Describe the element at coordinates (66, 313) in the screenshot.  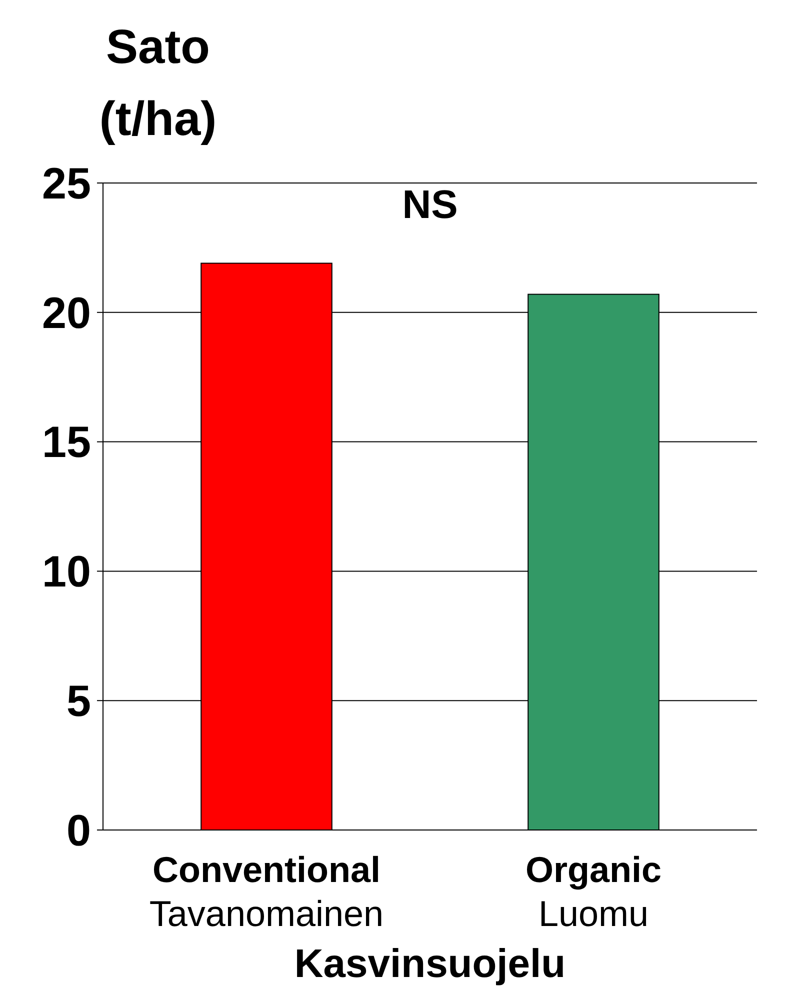
I see `y-tick-label: 20` at that location.